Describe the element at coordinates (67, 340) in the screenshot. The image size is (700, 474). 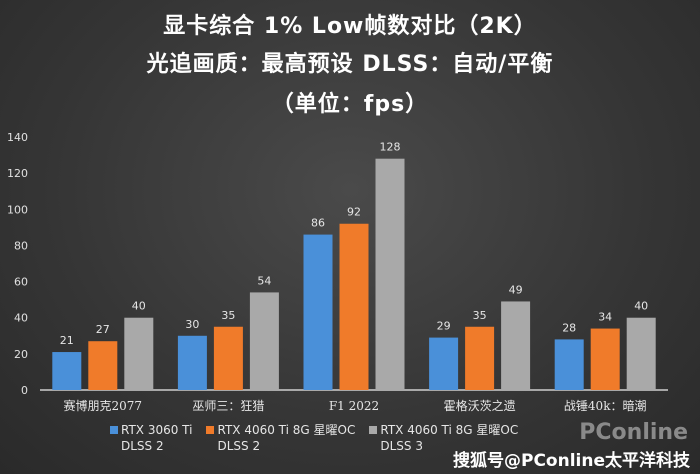
I see `data-label: 21` at that location.